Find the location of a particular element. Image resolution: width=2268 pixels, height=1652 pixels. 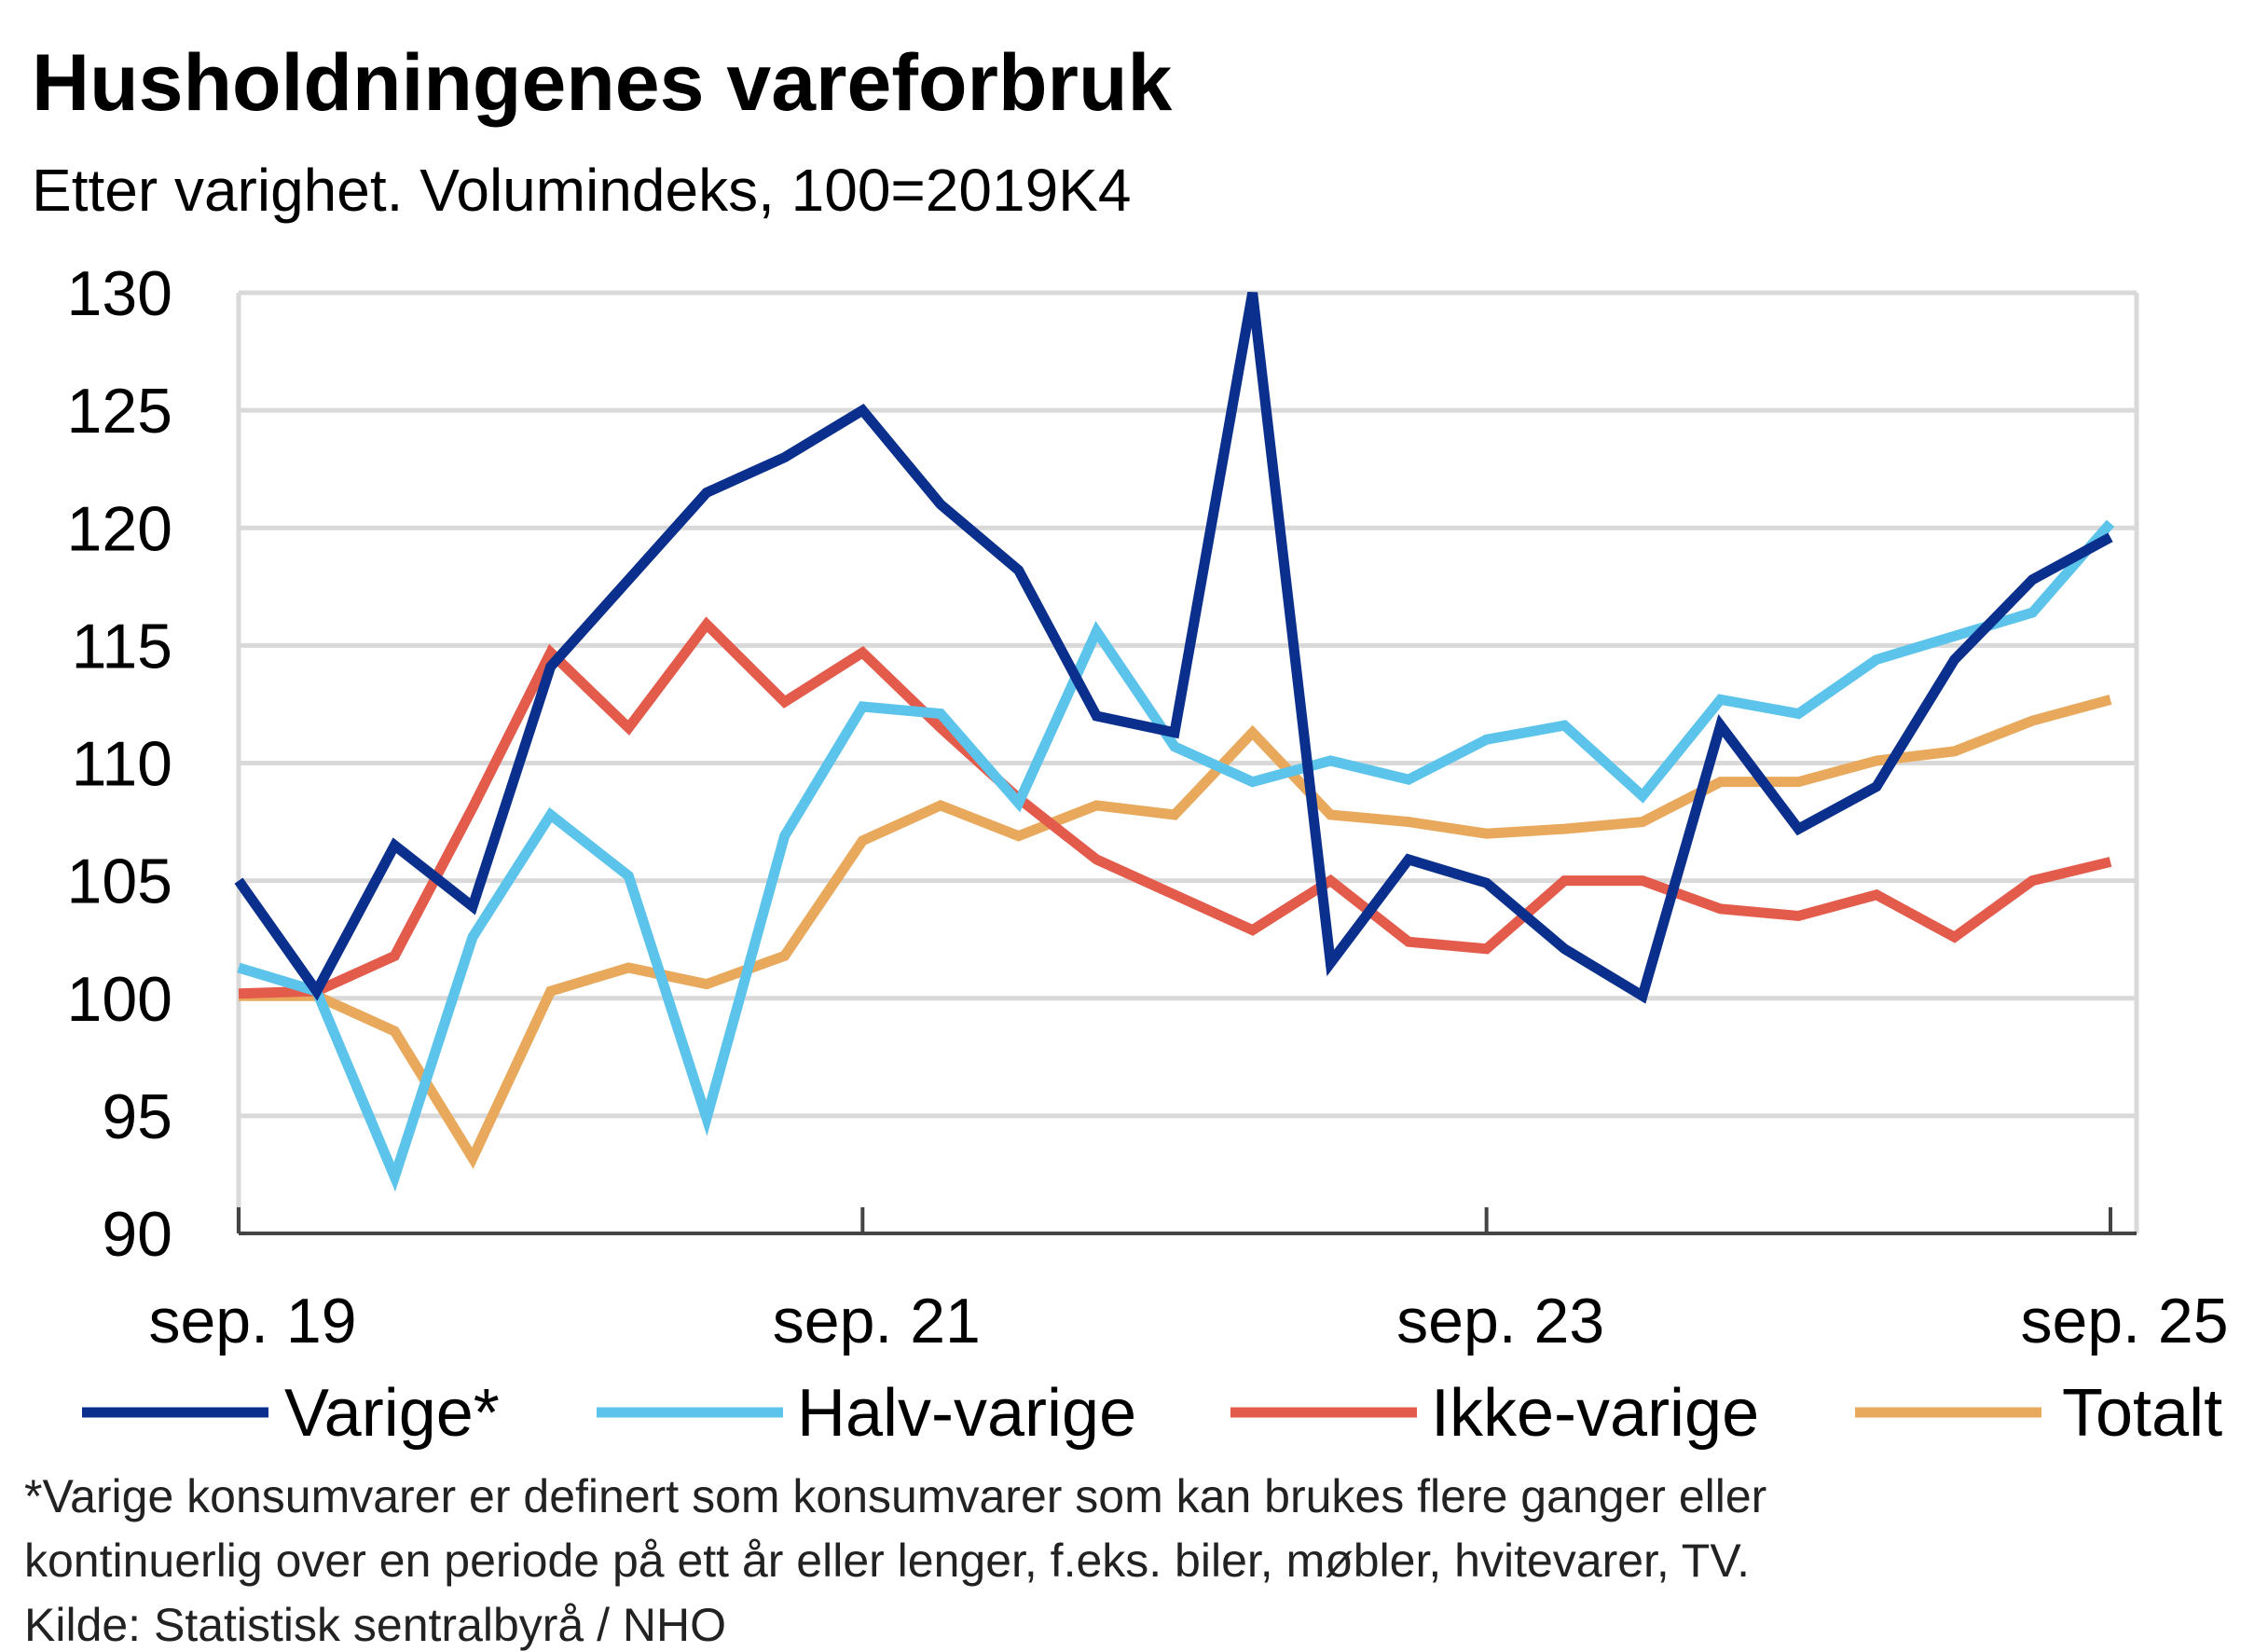

y-tick-label: 115 is located at coordinates (122, 646).